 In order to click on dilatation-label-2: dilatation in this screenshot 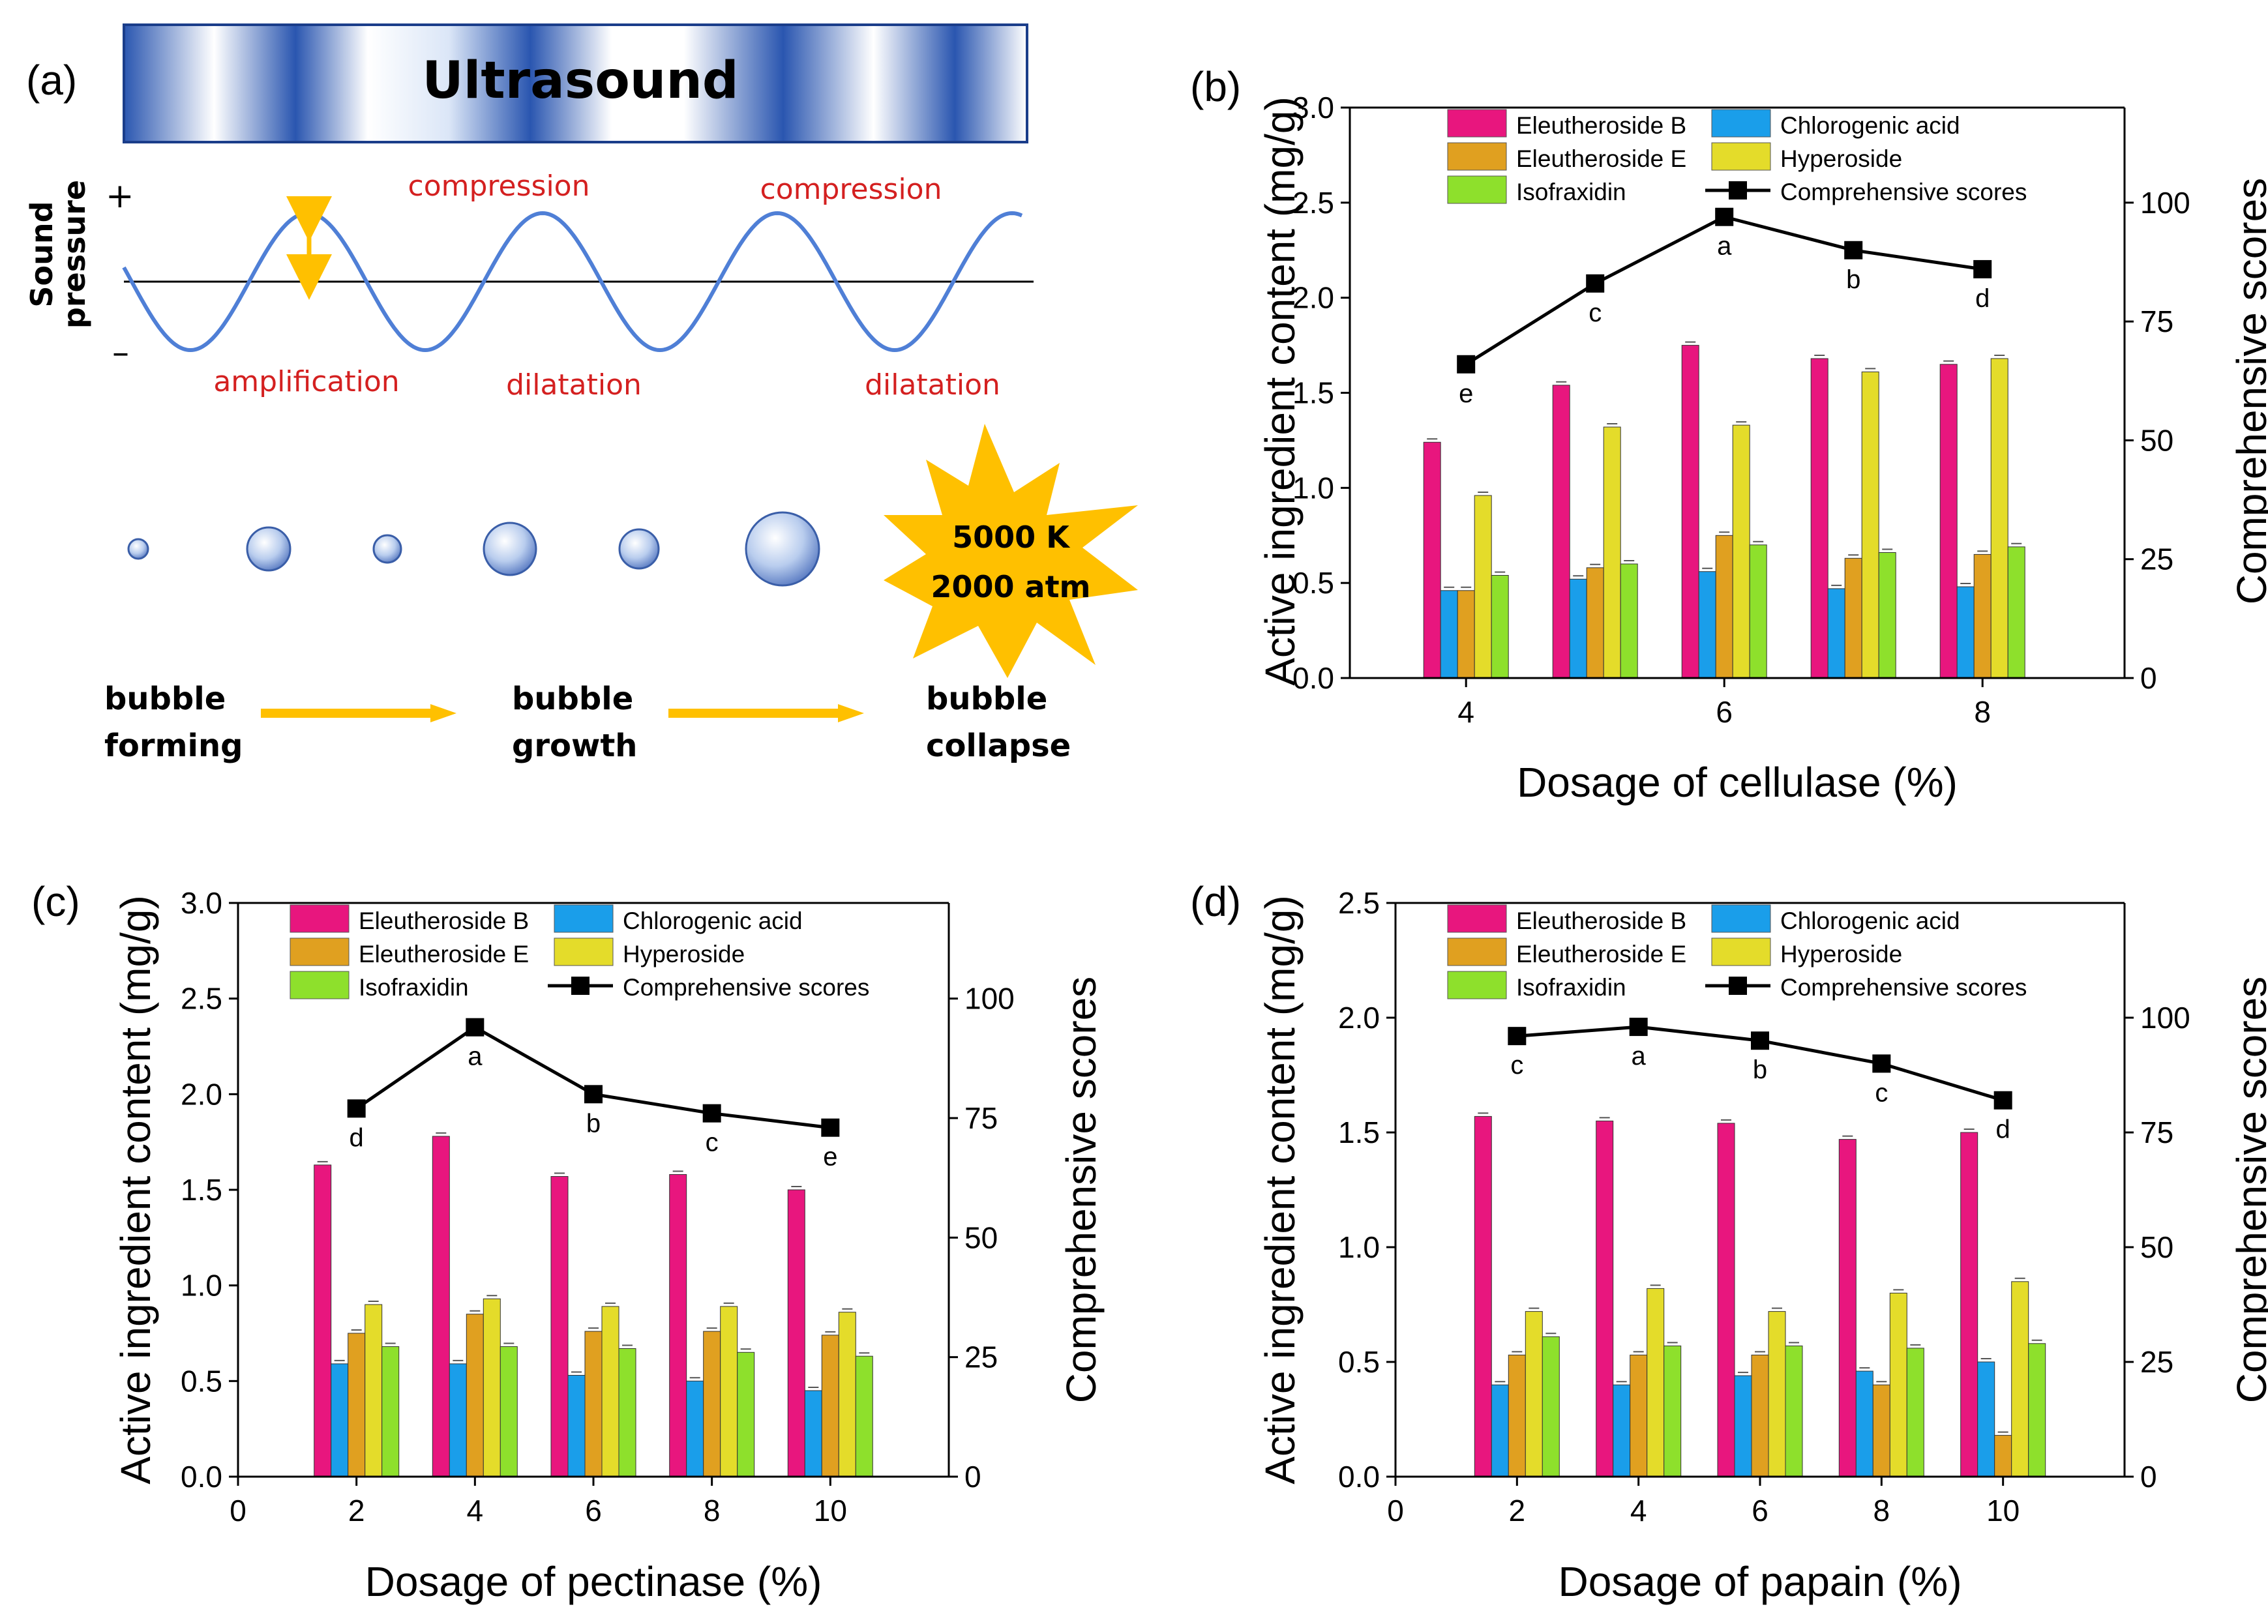, I will do `click(932, 385)`.